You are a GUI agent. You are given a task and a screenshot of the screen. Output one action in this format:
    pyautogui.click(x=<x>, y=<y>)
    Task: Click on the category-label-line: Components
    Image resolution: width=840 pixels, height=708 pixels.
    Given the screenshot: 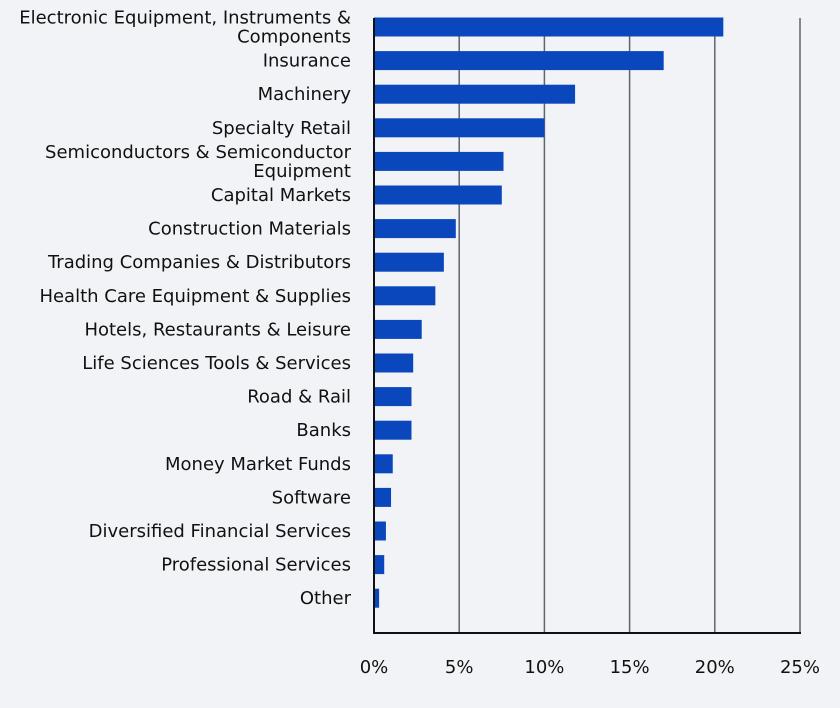 What is the action you would take?
    pyautogui.click(x=294, y=37)
    